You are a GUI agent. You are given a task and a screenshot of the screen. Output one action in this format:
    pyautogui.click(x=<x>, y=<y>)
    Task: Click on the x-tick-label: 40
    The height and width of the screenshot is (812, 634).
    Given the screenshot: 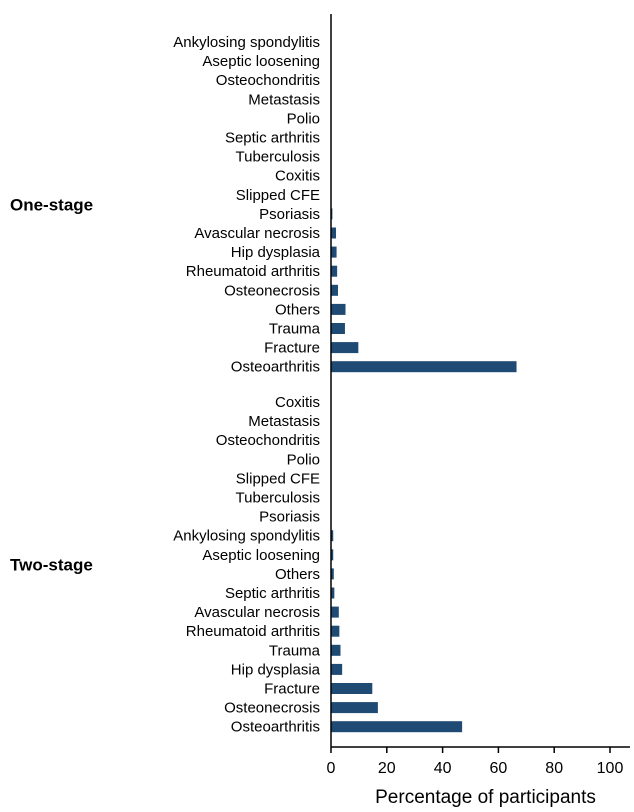 What is the action you would take?
    pyautogui.click(x=443, y=768)
    